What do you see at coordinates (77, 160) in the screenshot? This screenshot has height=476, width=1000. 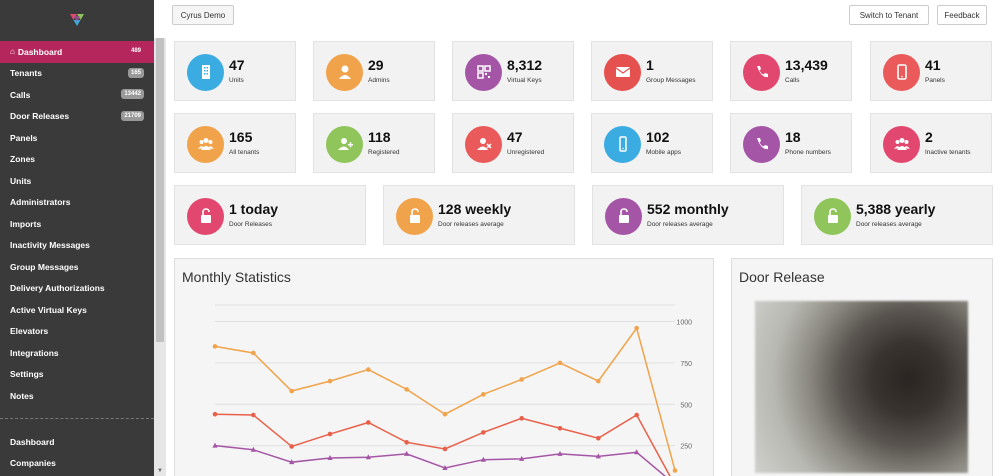 I see `sidebar-item-zones: Zones` at bounding box center [77, 160].